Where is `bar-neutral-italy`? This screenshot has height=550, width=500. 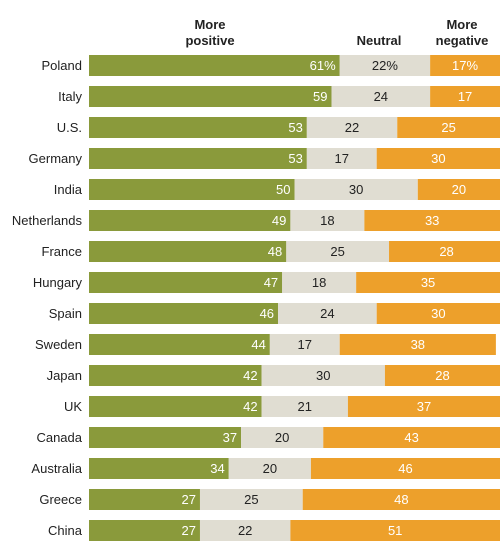 bar-neutral-italy is located at coordinates (381, 96).